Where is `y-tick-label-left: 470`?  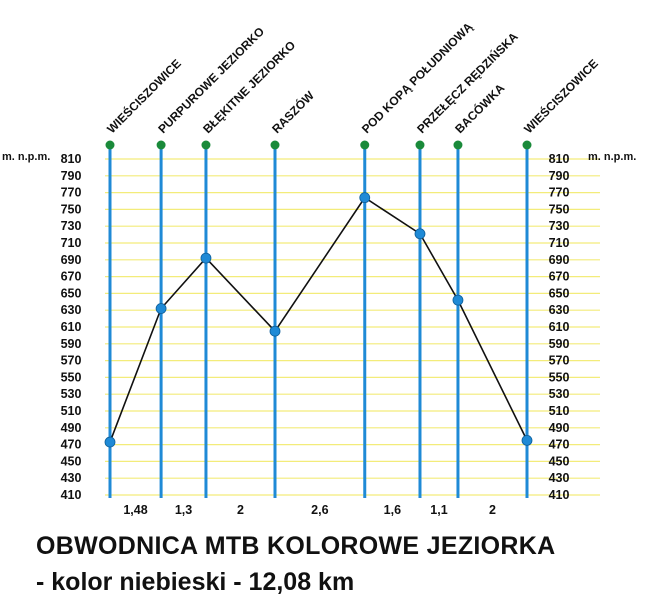
y-tick-label-left: 470 is located at coordinates (71, 445).